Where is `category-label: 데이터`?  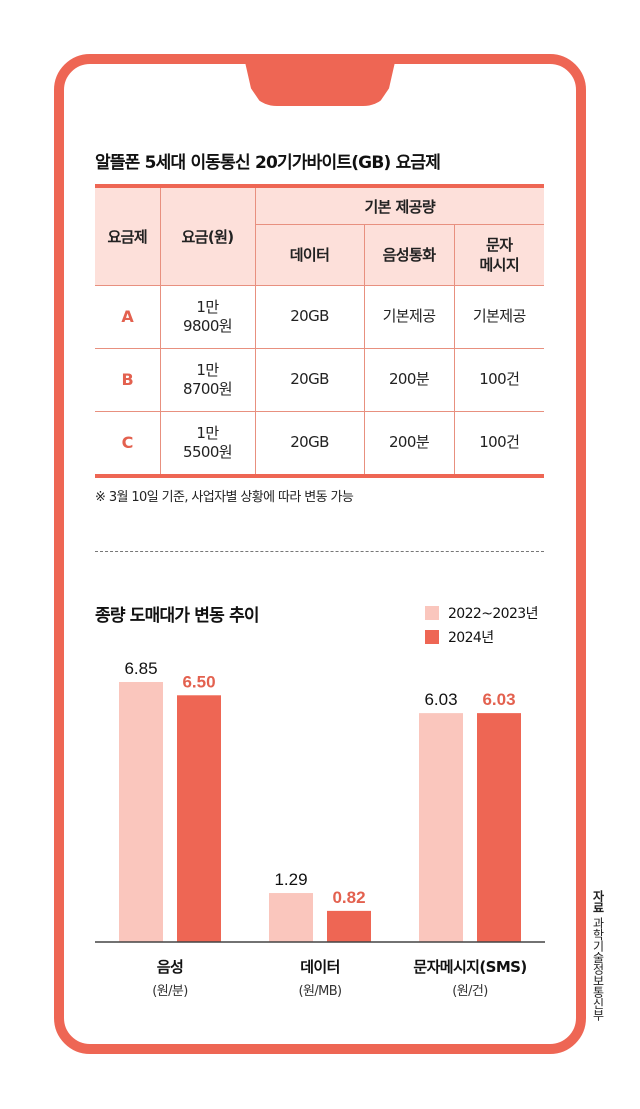
category-label: 데이터 is located at coordinates (320, 967).